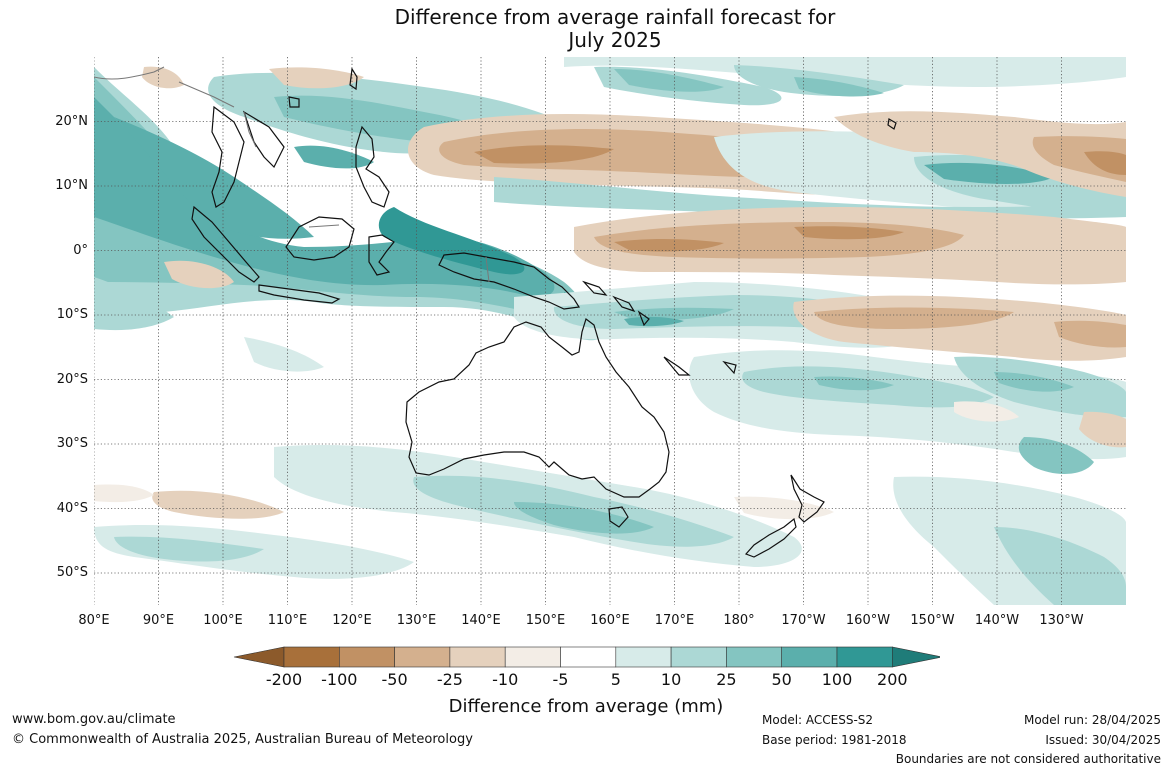 Image resolution: width=1173 pixels, height=770 pixels. I want to click on lon-label: 110°E, so click(287, 620).